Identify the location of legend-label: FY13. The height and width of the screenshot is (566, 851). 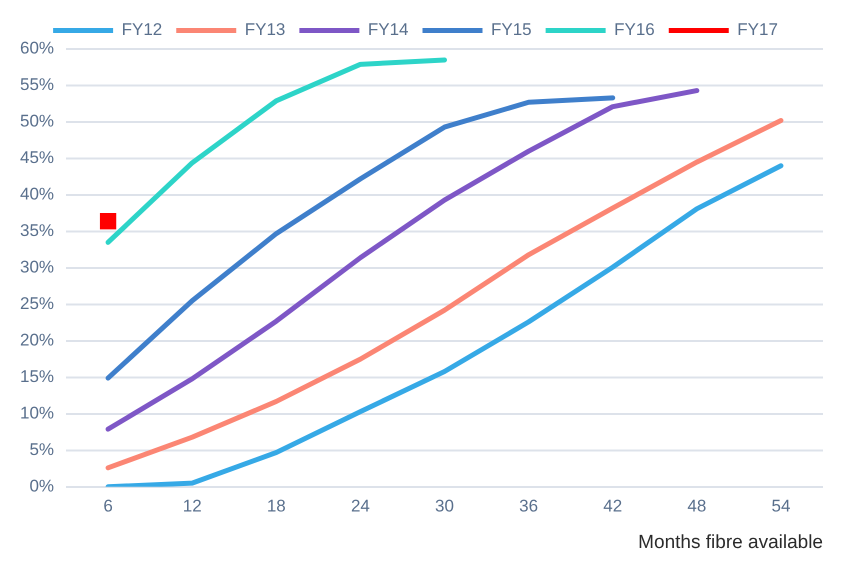
(265, 30).